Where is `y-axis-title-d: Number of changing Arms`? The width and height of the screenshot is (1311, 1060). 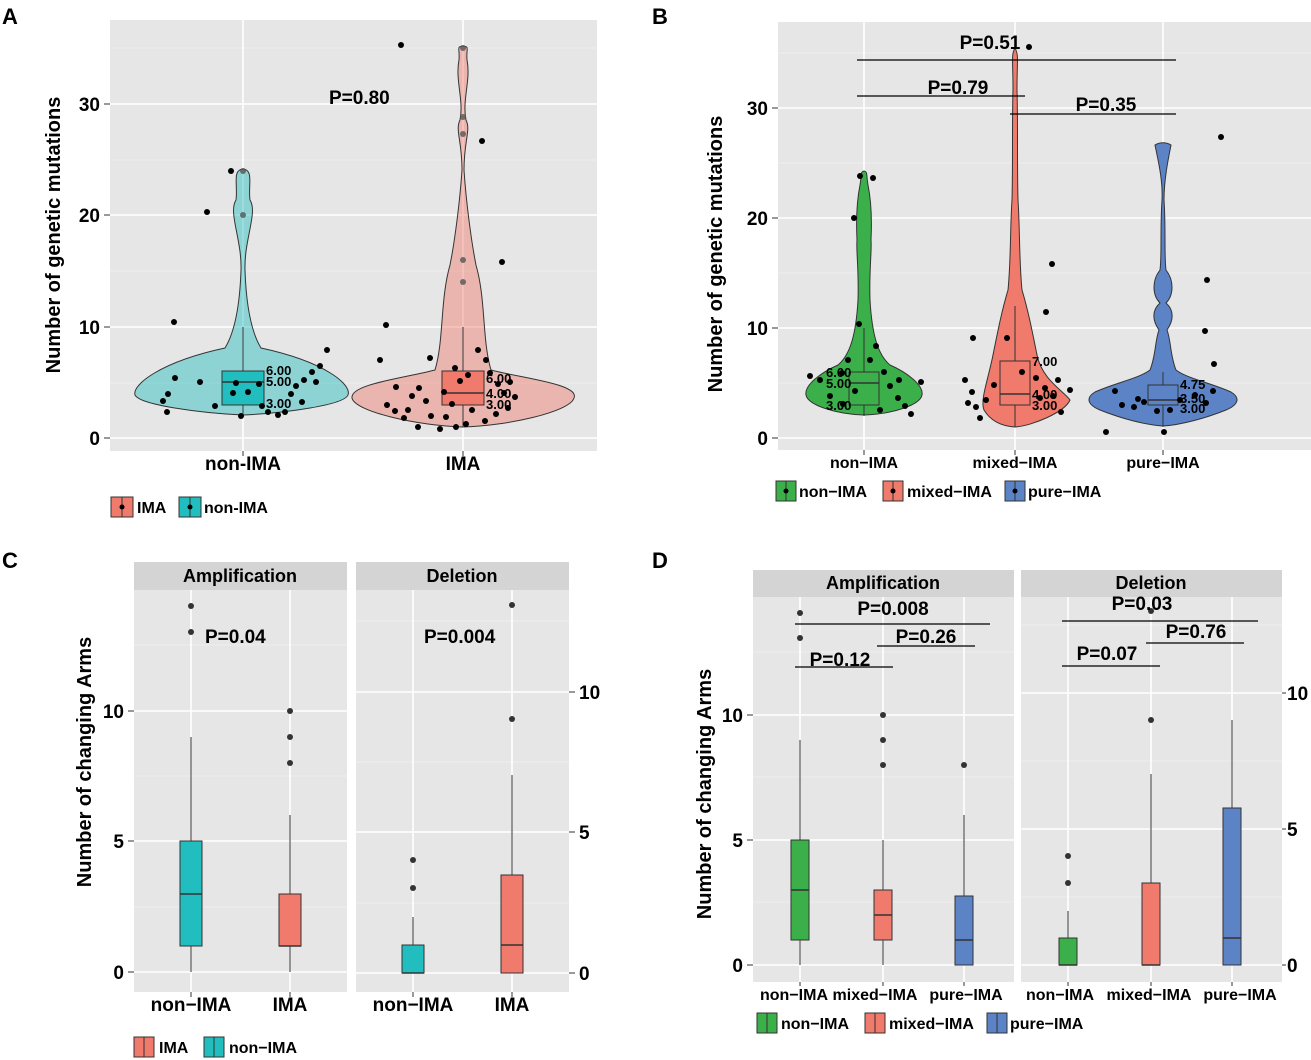
y-axis-title-d: Number of changing Arms is located at coordinates (705, 794).